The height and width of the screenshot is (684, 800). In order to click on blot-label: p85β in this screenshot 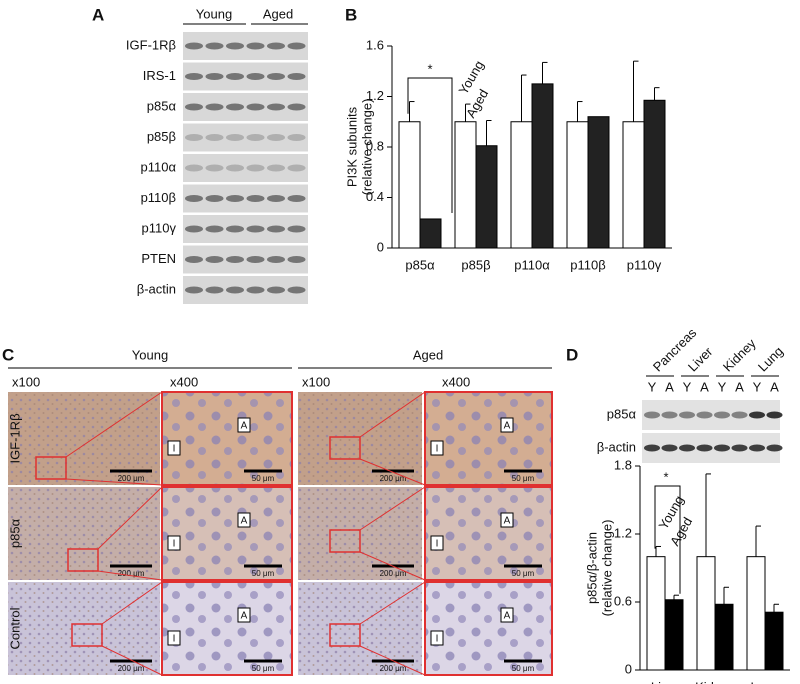, I will do `click(161, 136)`.